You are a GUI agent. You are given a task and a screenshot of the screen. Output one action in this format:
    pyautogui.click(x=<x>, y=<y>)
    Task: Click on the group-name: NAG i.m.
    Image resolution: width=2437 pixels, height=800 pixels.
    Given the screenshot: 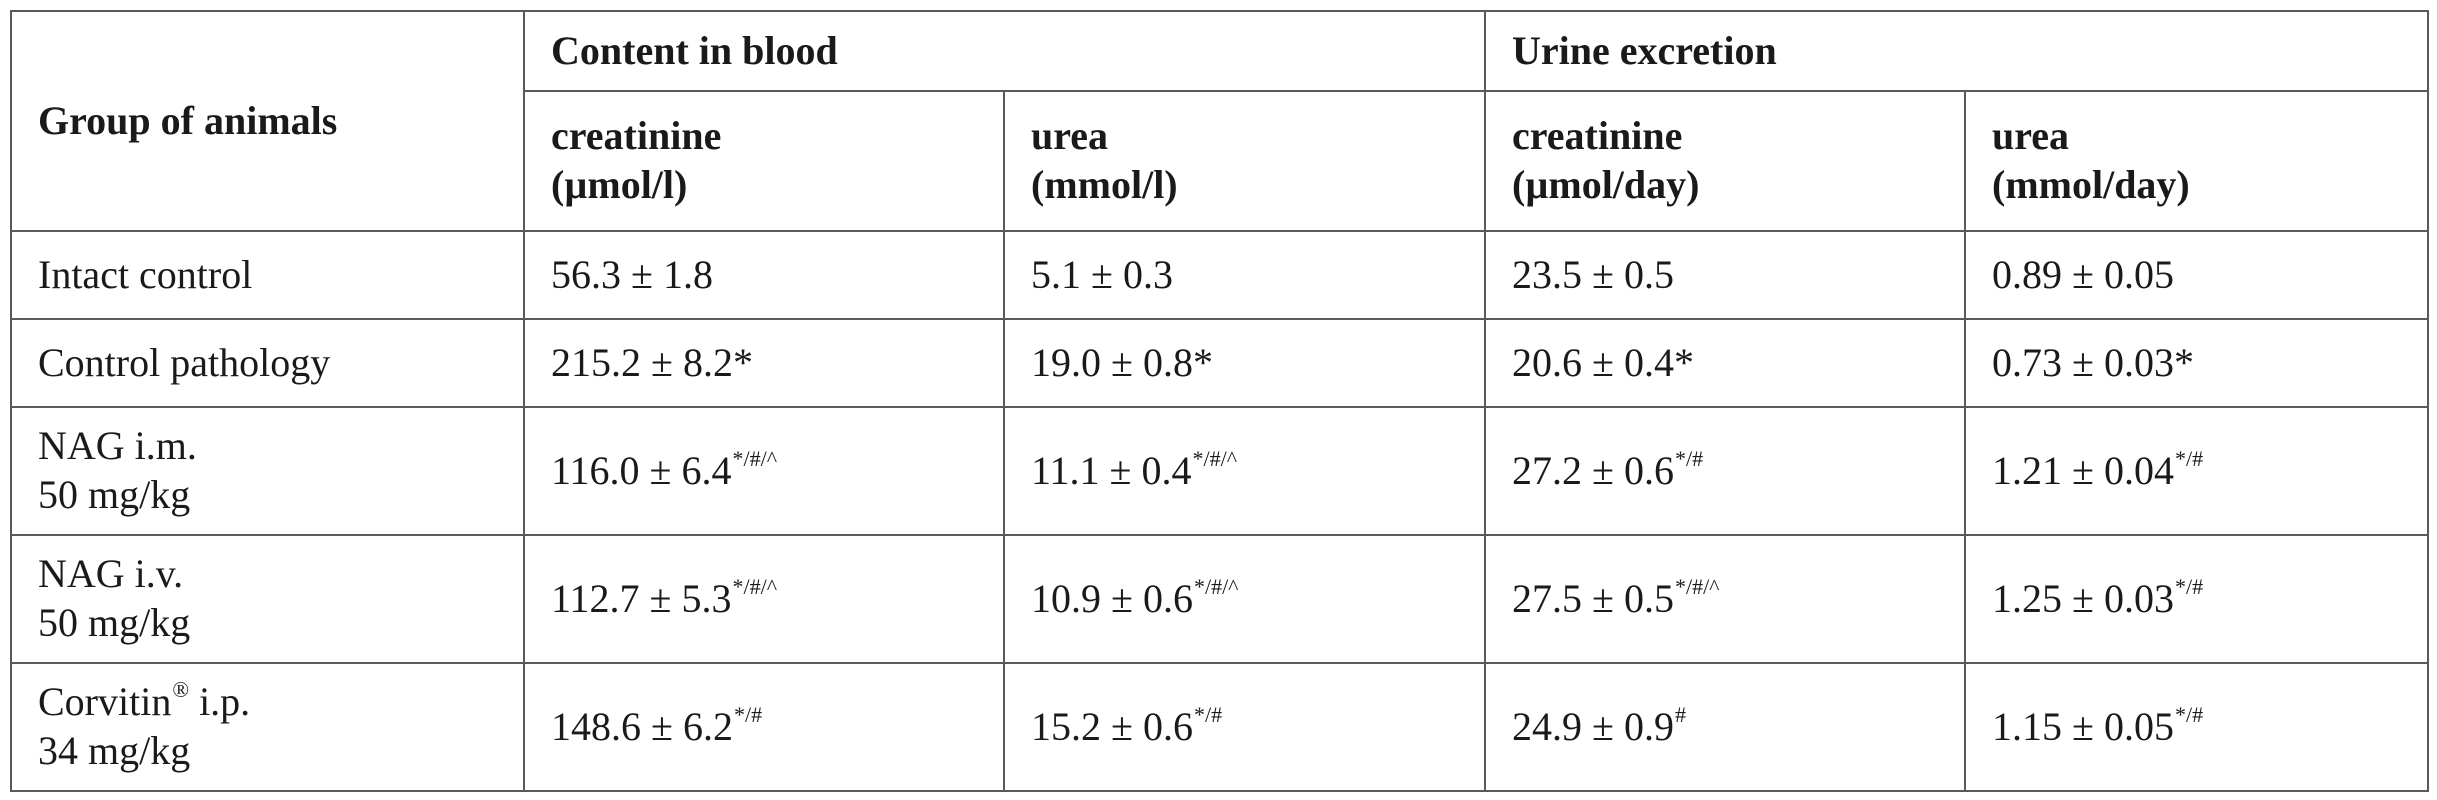 What is the action you would take?
    pyautogui.click(x=117, y=446)
    